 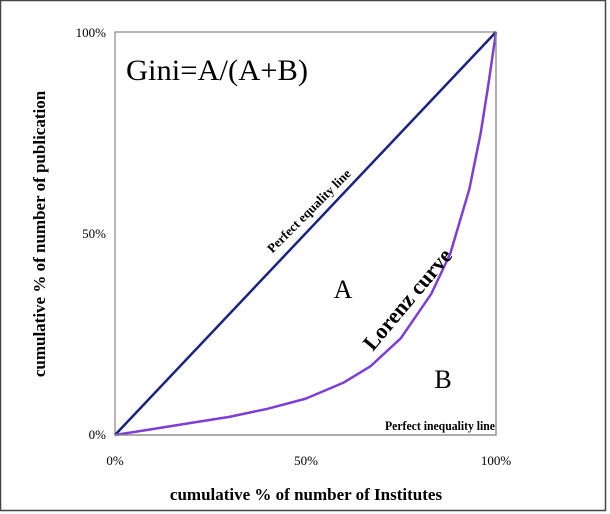 What do you see at coordinates (91, 32) in the screenshot?
I see `y-tick-100: 100%` at bounding box center [91, 32].